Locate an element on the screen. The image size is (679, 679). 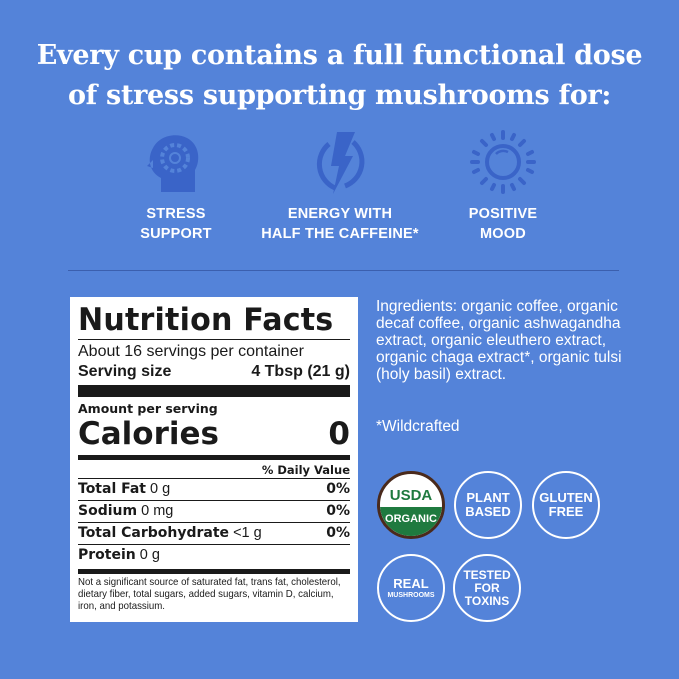
calories-row: Calories 0 is located at coordinates (214, 434).